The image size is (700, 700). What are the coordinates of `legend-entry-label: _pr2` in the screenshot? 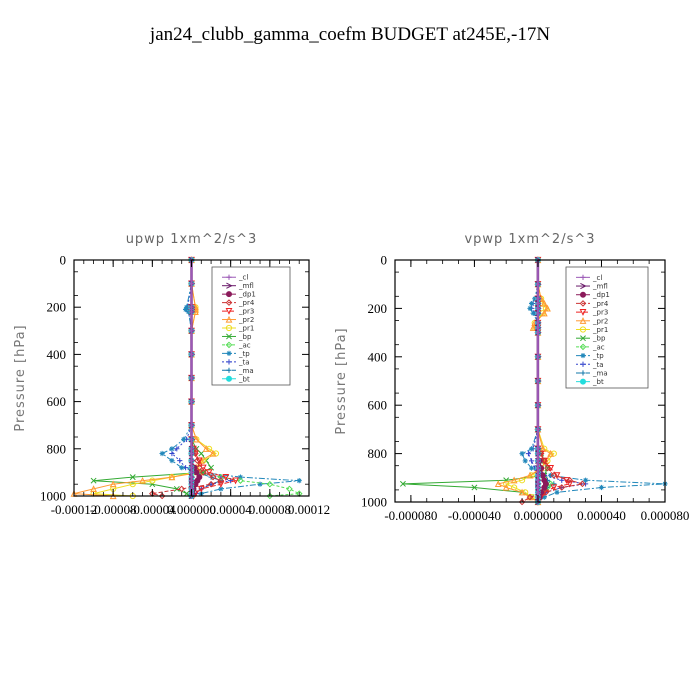 It's located at (600, 321).